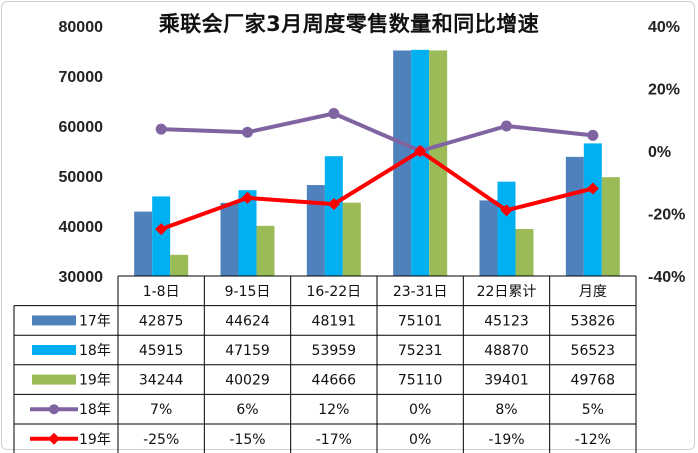 The width and height of the screenshot is (698, 453). I want to click on category-label: 9-15日, so click(248, 292).